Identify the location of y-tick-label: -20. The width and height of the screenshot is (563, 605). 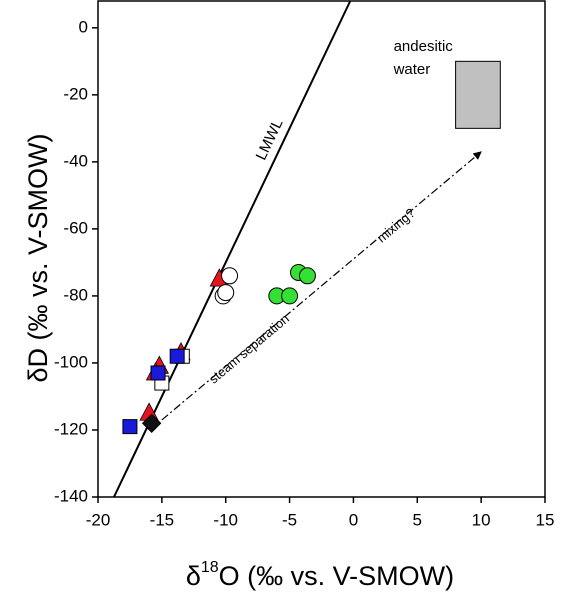
(75, 93).